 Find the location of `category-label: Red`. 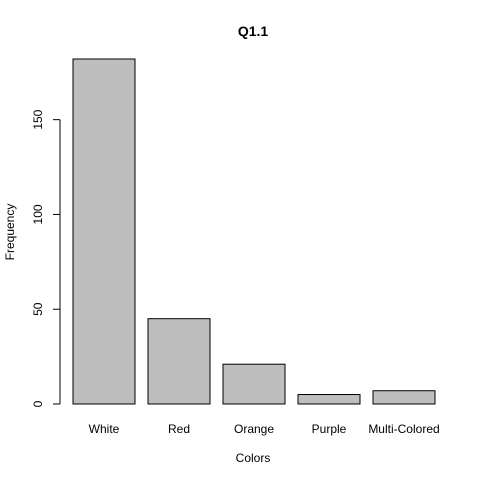

category-label: Red is located at coordinates (179, 429).